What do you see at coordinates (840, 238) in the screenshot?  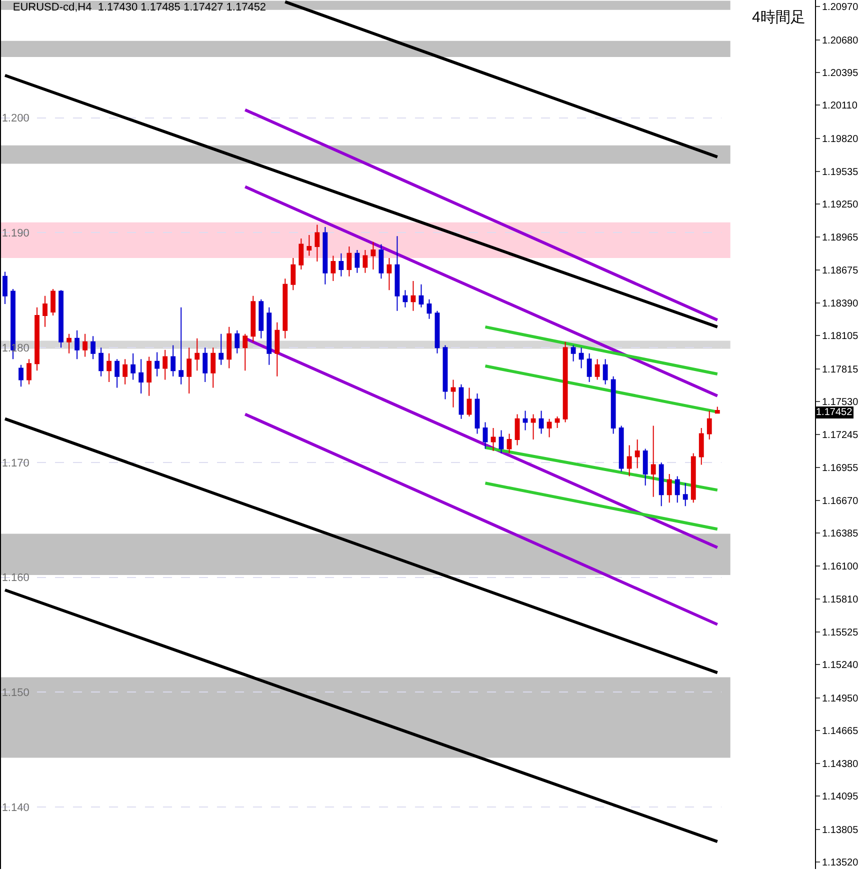 I see `y2-tick-label: 1.18965` at bounding box center [840, 238].